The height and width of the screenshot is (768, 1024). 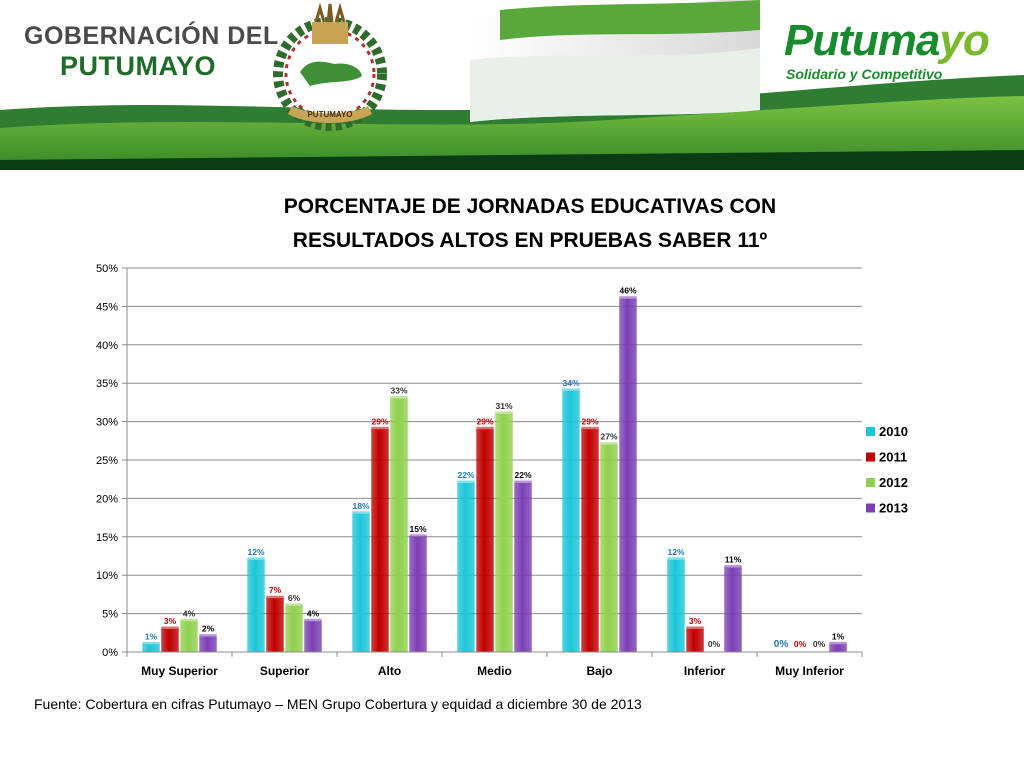 What do you see at coordinates (893, 457) in the screenshot?
I see `legend-label: 2011` at bounding box center [893, 457].